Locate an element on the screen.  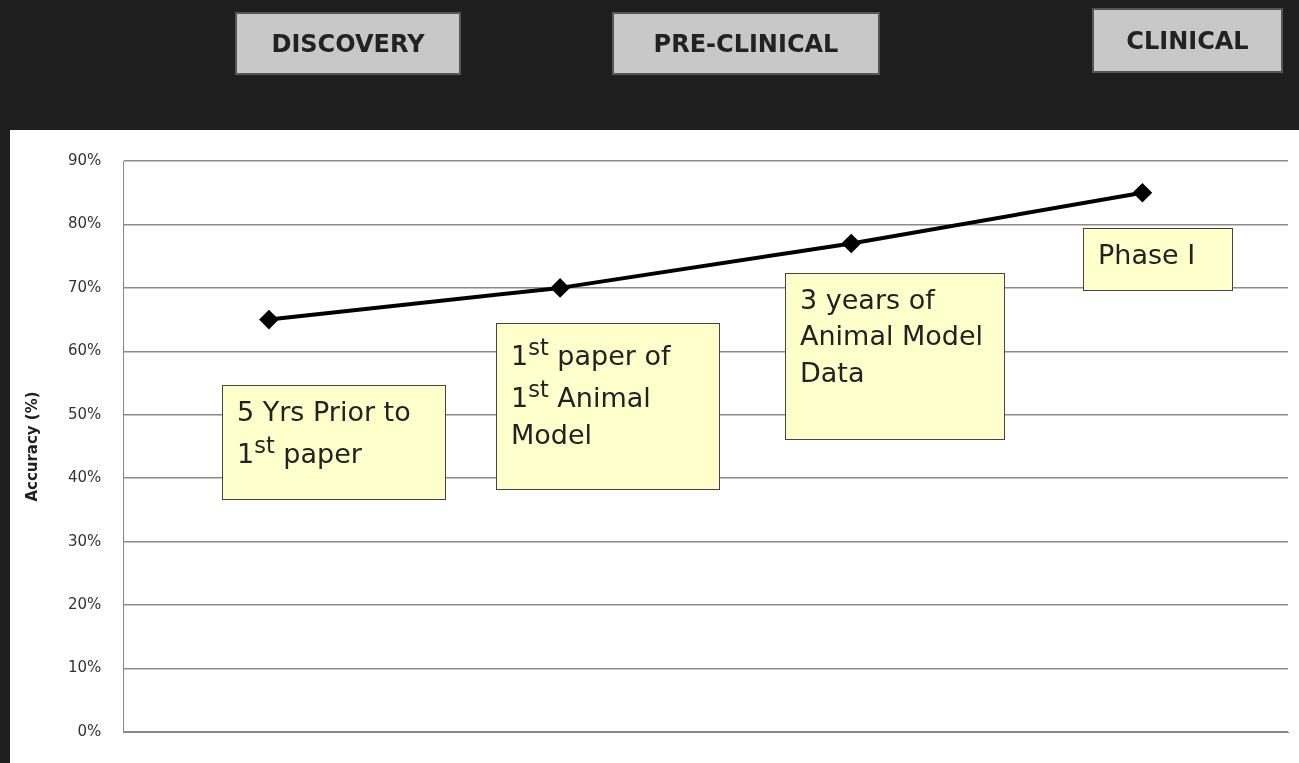
annotation: 1$^{st}$ paper of 1$^{st}$ Animal Model is located at coordinates (608, 406).